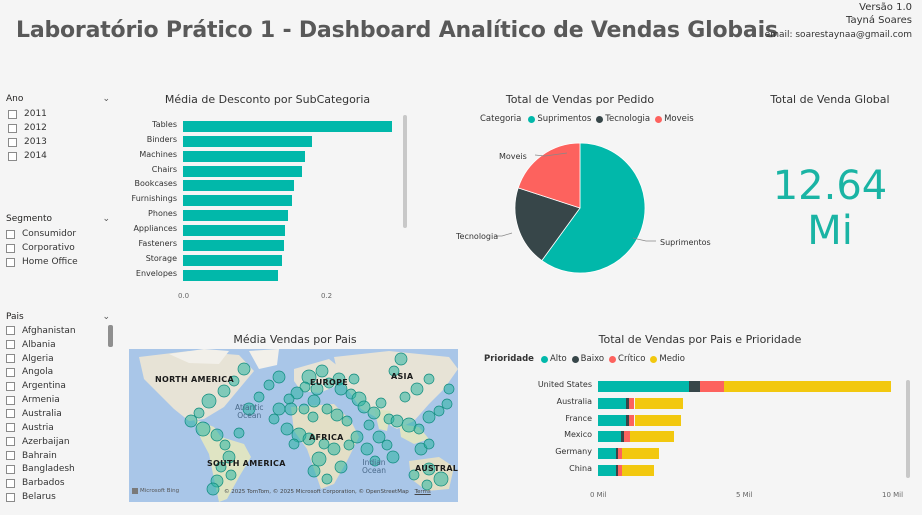  Describe the element at coordinates (593, 208) in the screenshot. I see `pie-slice-suprimentos` at that location.